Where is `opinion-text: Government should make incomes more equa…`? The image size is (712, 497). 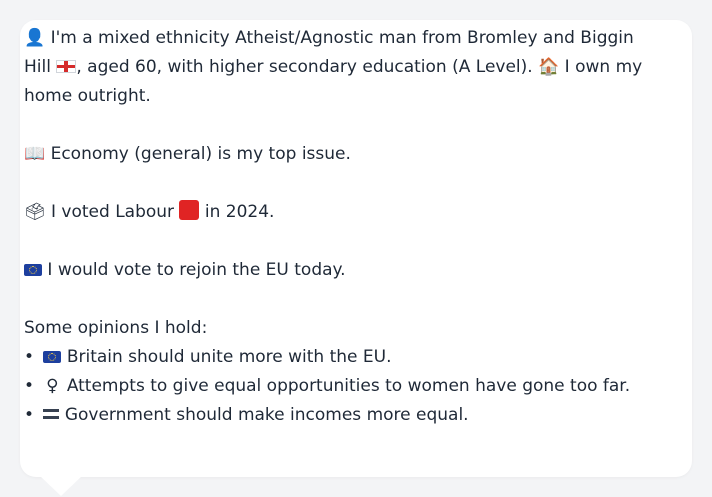
opinion-text: Government should make incomes more equa… is located at coordinates (266, 415).